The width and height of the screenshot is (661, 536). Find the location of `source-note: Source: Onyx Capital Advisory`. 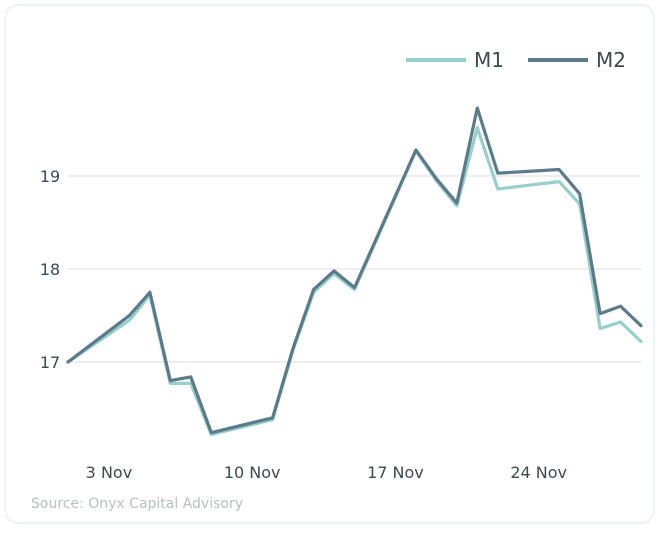

source-note: Source: Onyx Capital Advisory is located at coordinates (137, 504).